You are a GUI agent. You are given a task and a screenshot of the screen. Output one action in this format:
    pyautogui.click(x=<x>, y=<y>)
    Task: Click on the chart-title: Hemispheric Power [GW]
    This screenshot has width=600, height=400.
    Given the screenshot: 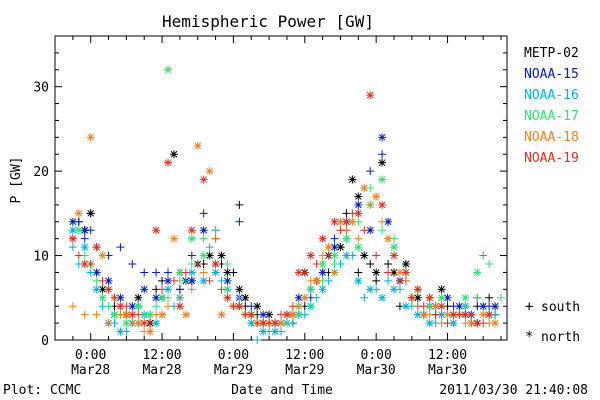 What is the action you would take?
    pyautogui.click(x=268, y=21)
    